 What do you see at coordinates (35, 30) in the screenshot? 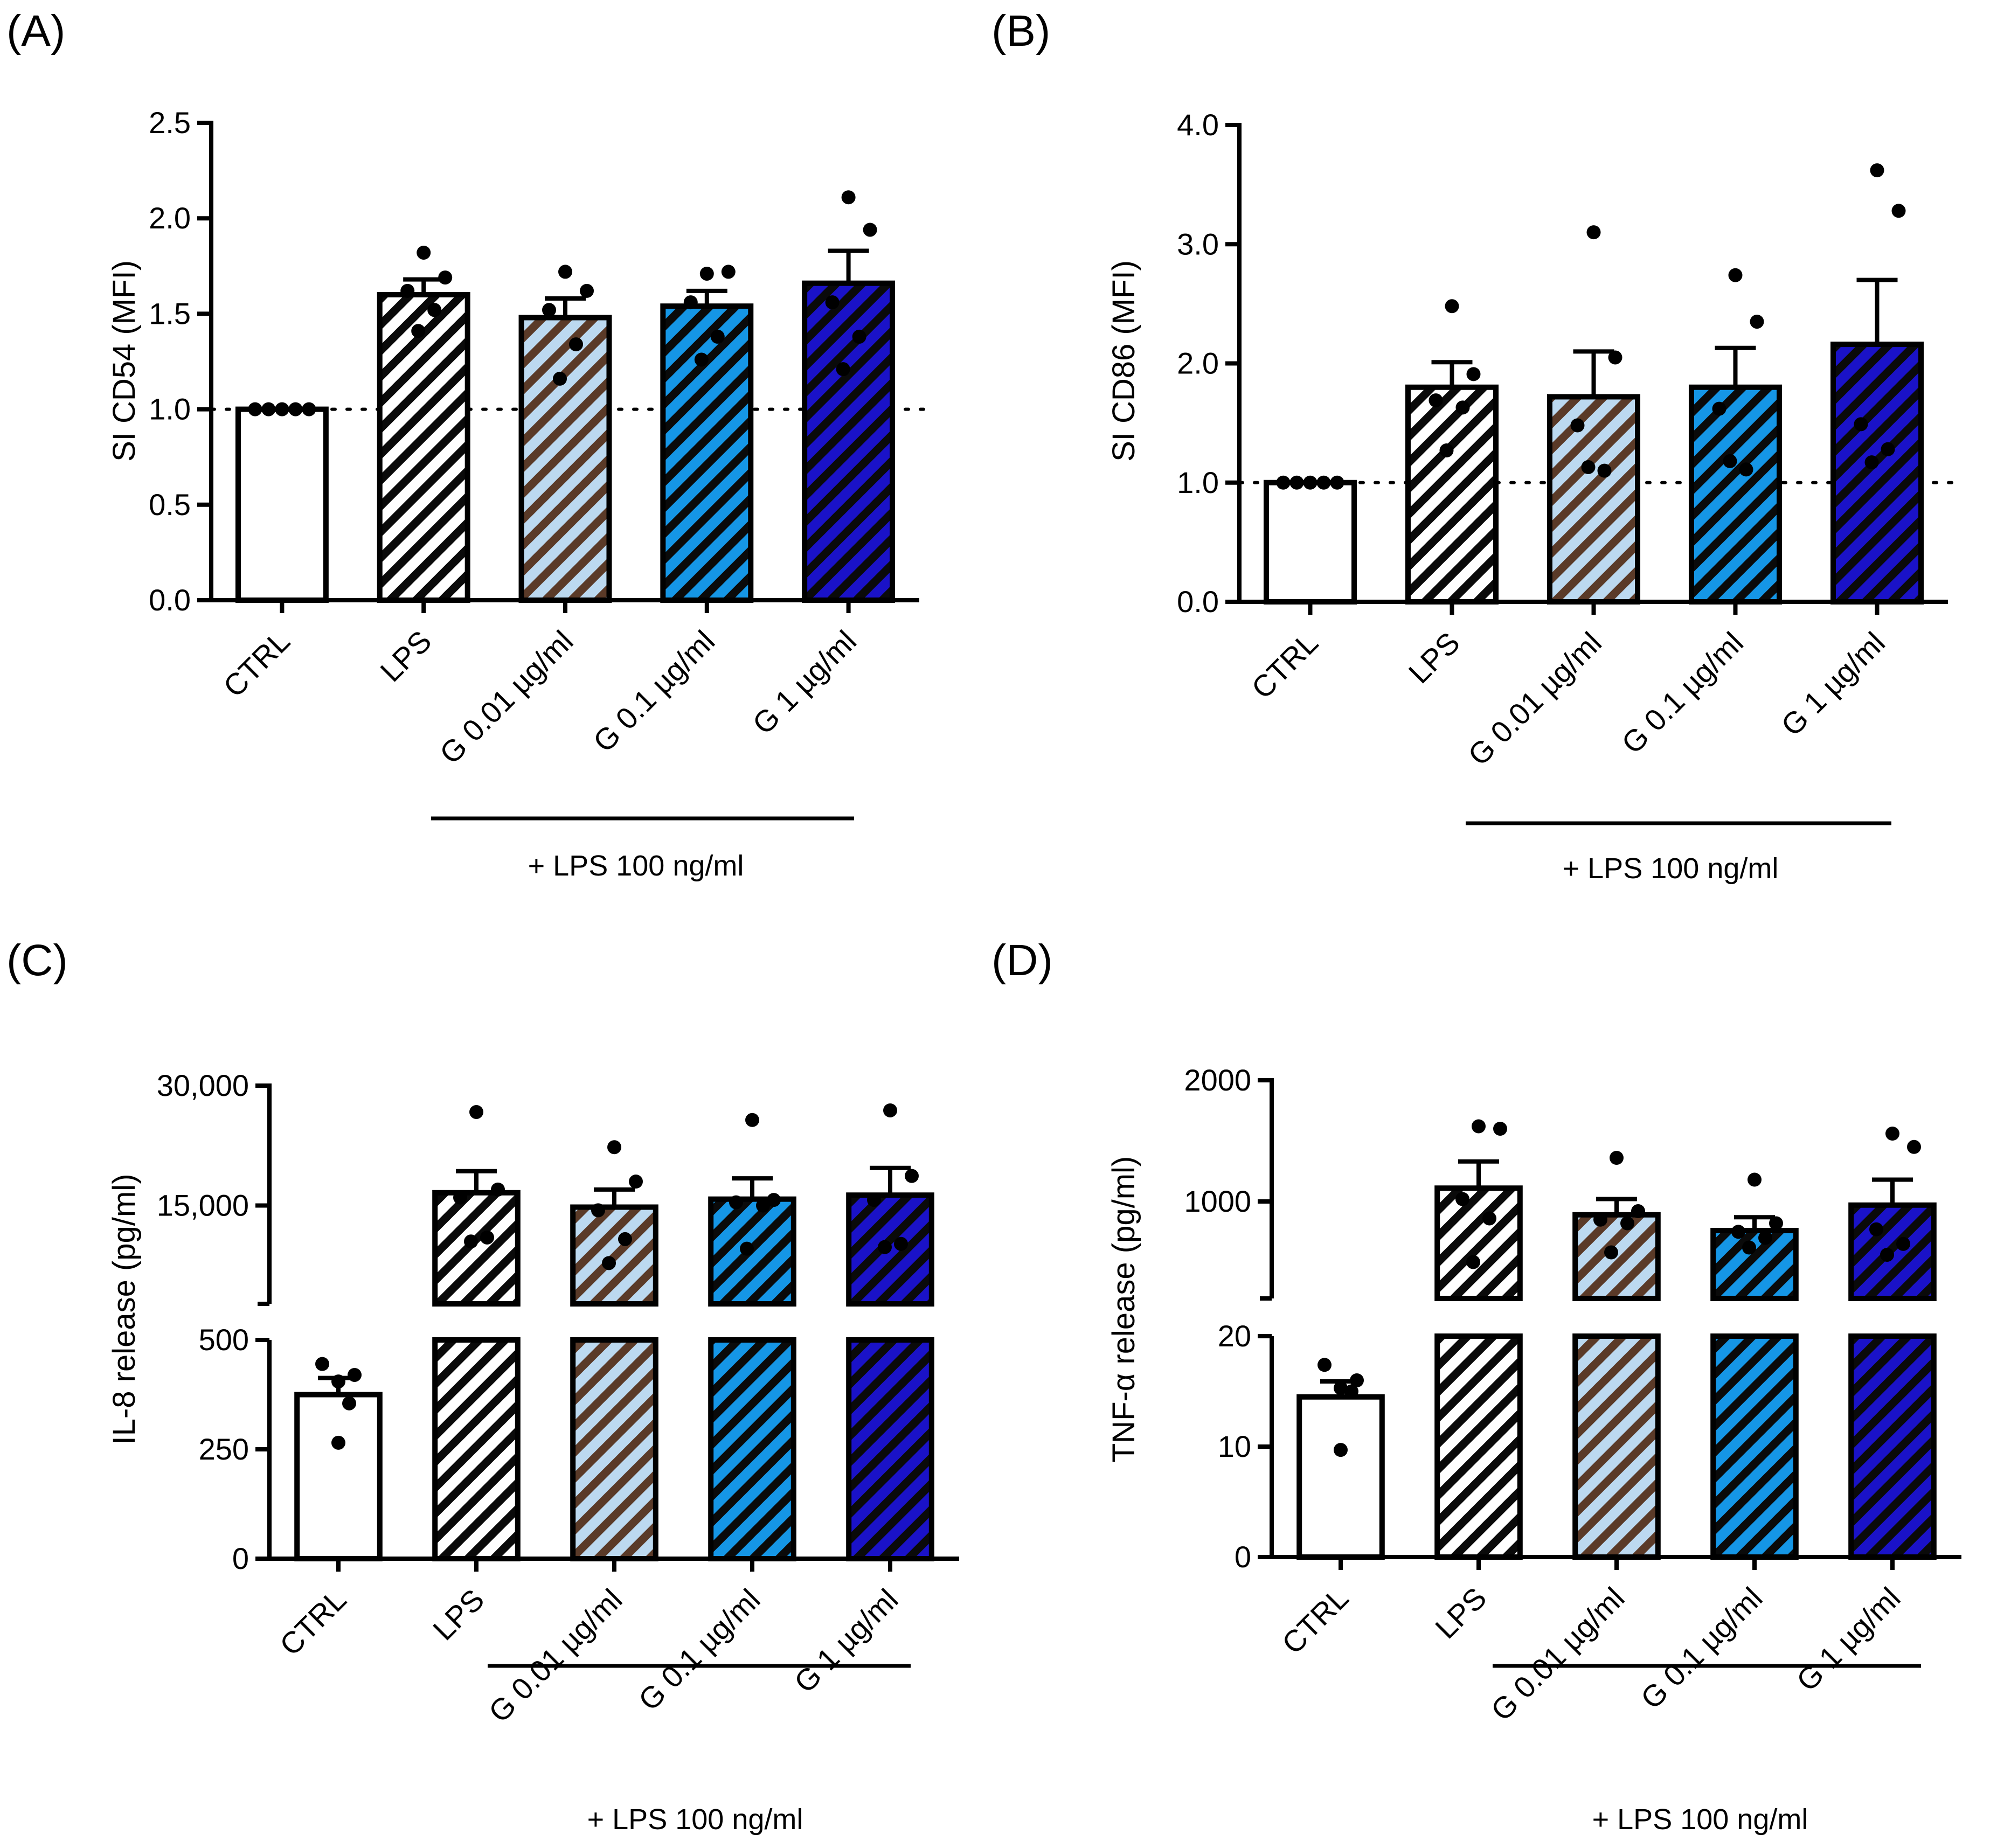
I see `panel-a-label: (A)` at bounding box center [35, 30].